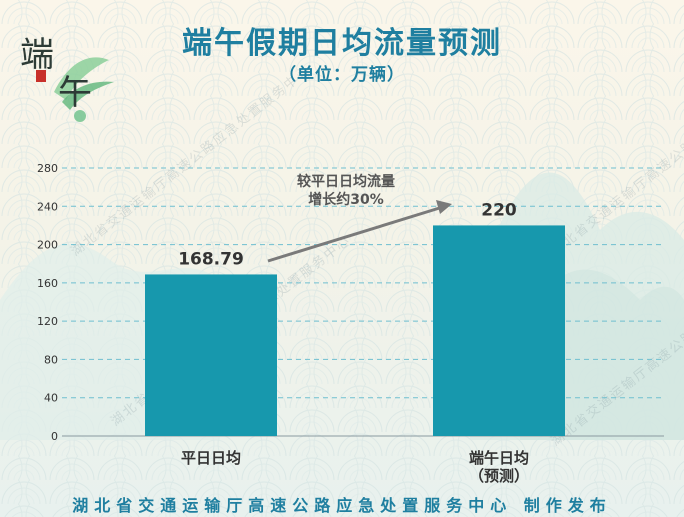 The width and height of the screenshot is (684, 517). I want to click on festival-logo-icon: 端 午, so click(69, 77).